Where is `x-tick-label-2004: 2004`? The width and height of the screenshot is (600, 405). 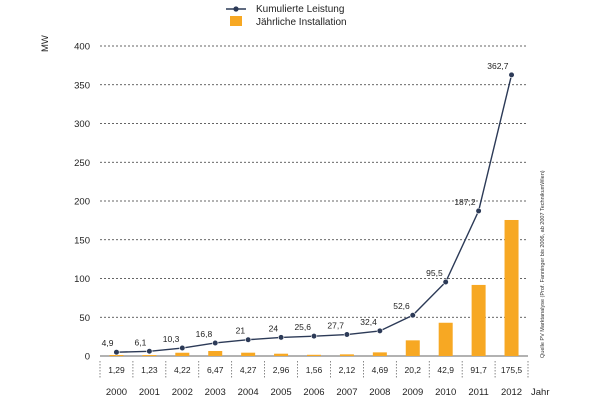
x-tick-label-2004: 2004 is located at coordinates (248, 392).